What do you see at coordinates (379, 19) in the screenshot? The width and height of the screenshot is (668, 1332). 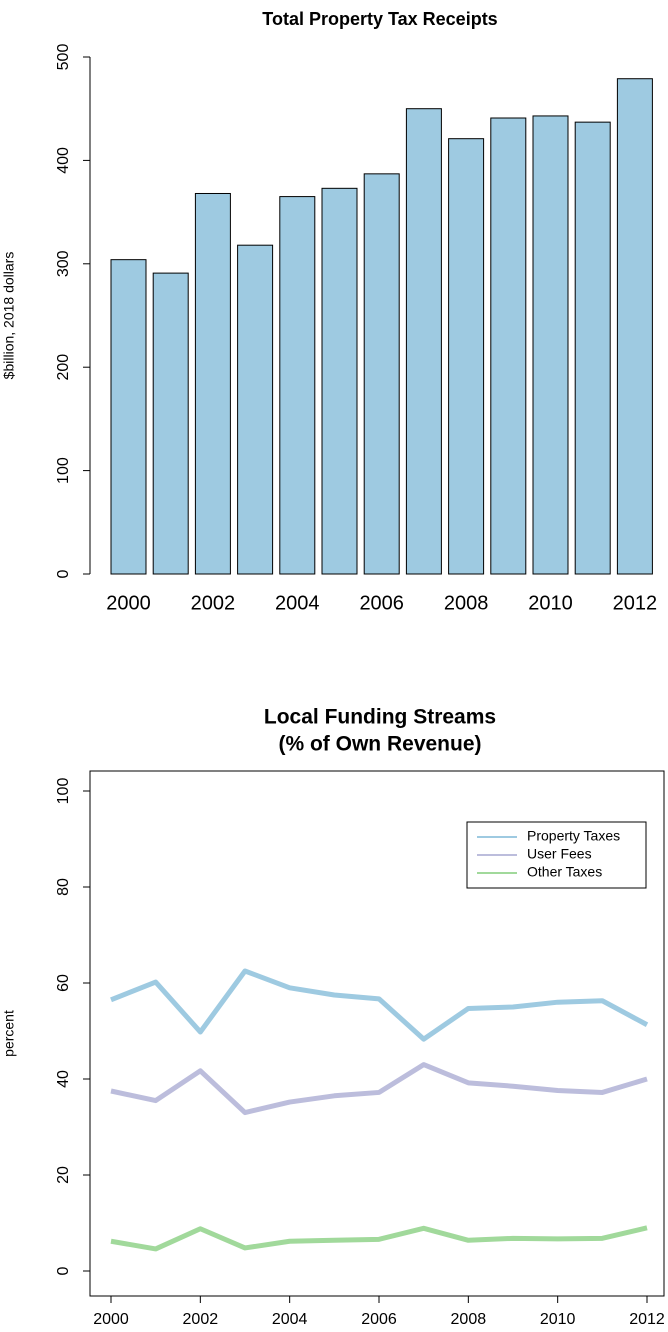 I see `chart-title: Total Property Tax Receipts` at bounding box center [379, 19].